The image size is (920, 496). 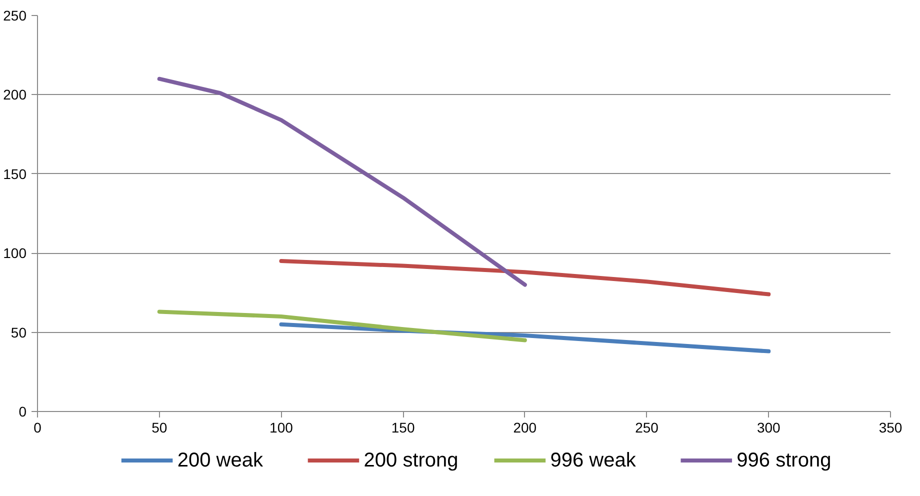 I want to click on x-tick-label: 50, so click(x=160, y=428).